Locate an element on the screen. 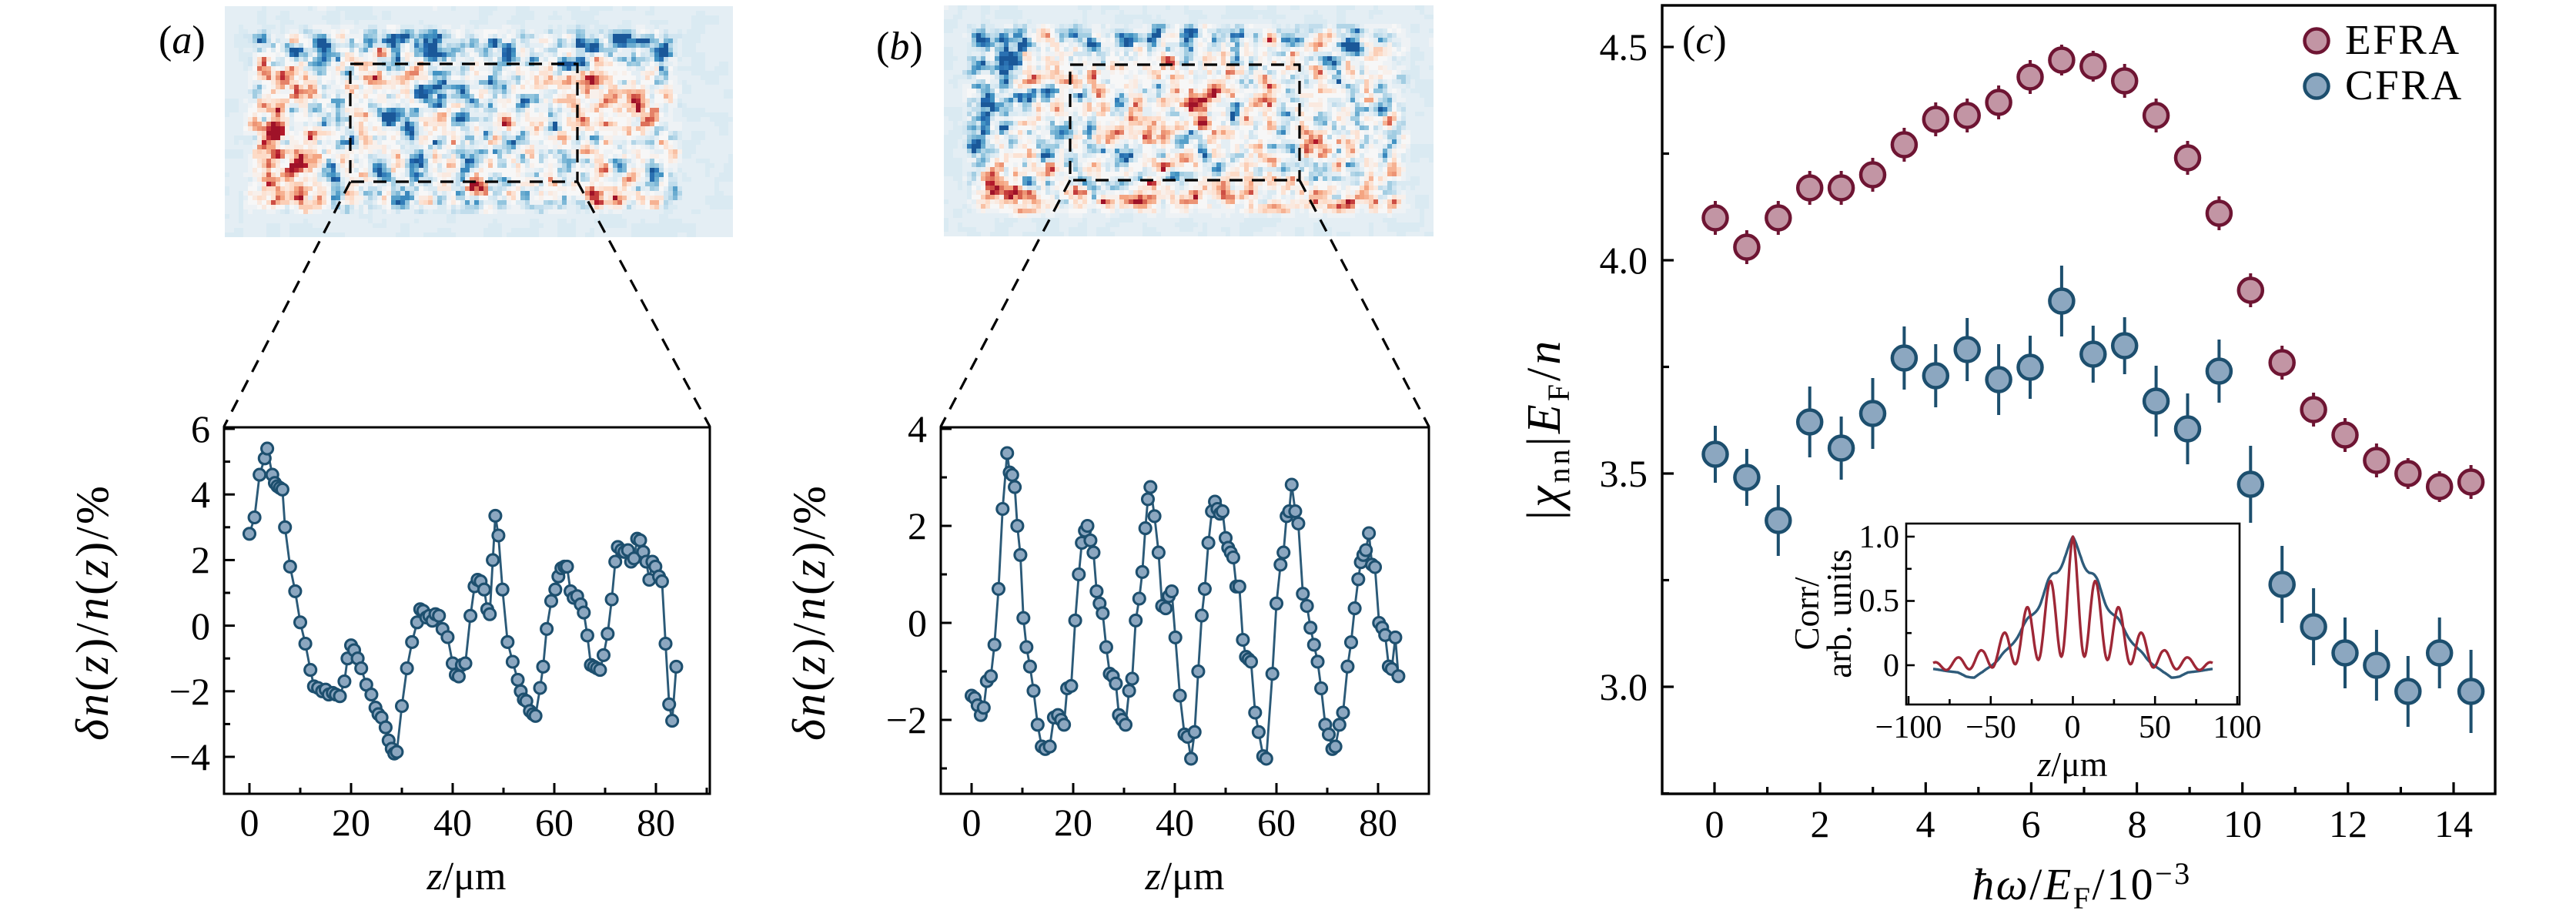  svg-text: (c) is located at coordinates (1705, 40).